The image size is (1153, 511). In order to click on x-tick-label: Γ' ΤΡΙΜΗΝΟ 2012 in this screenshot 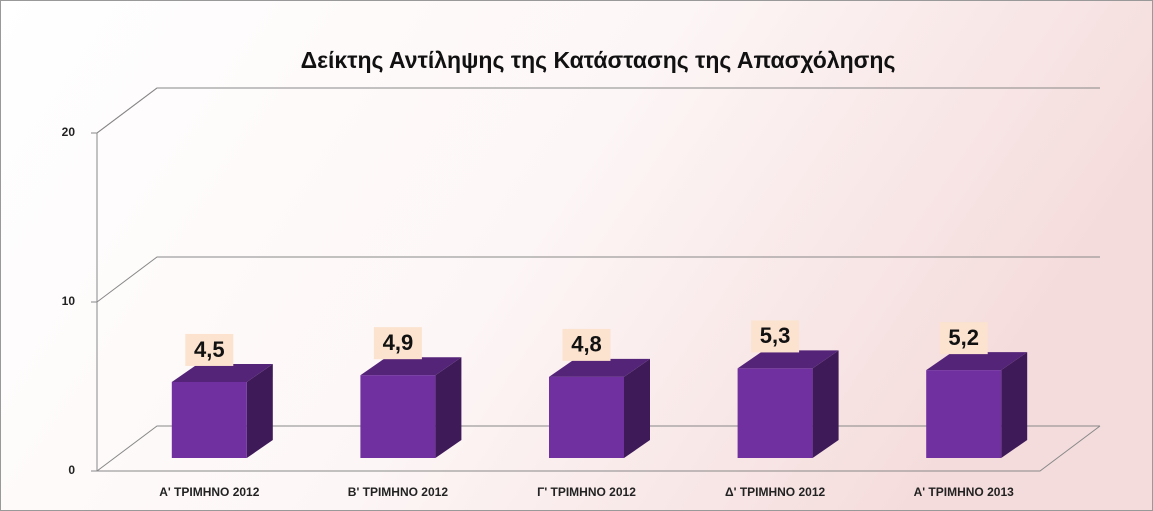, I will do `click(586, 492)`.